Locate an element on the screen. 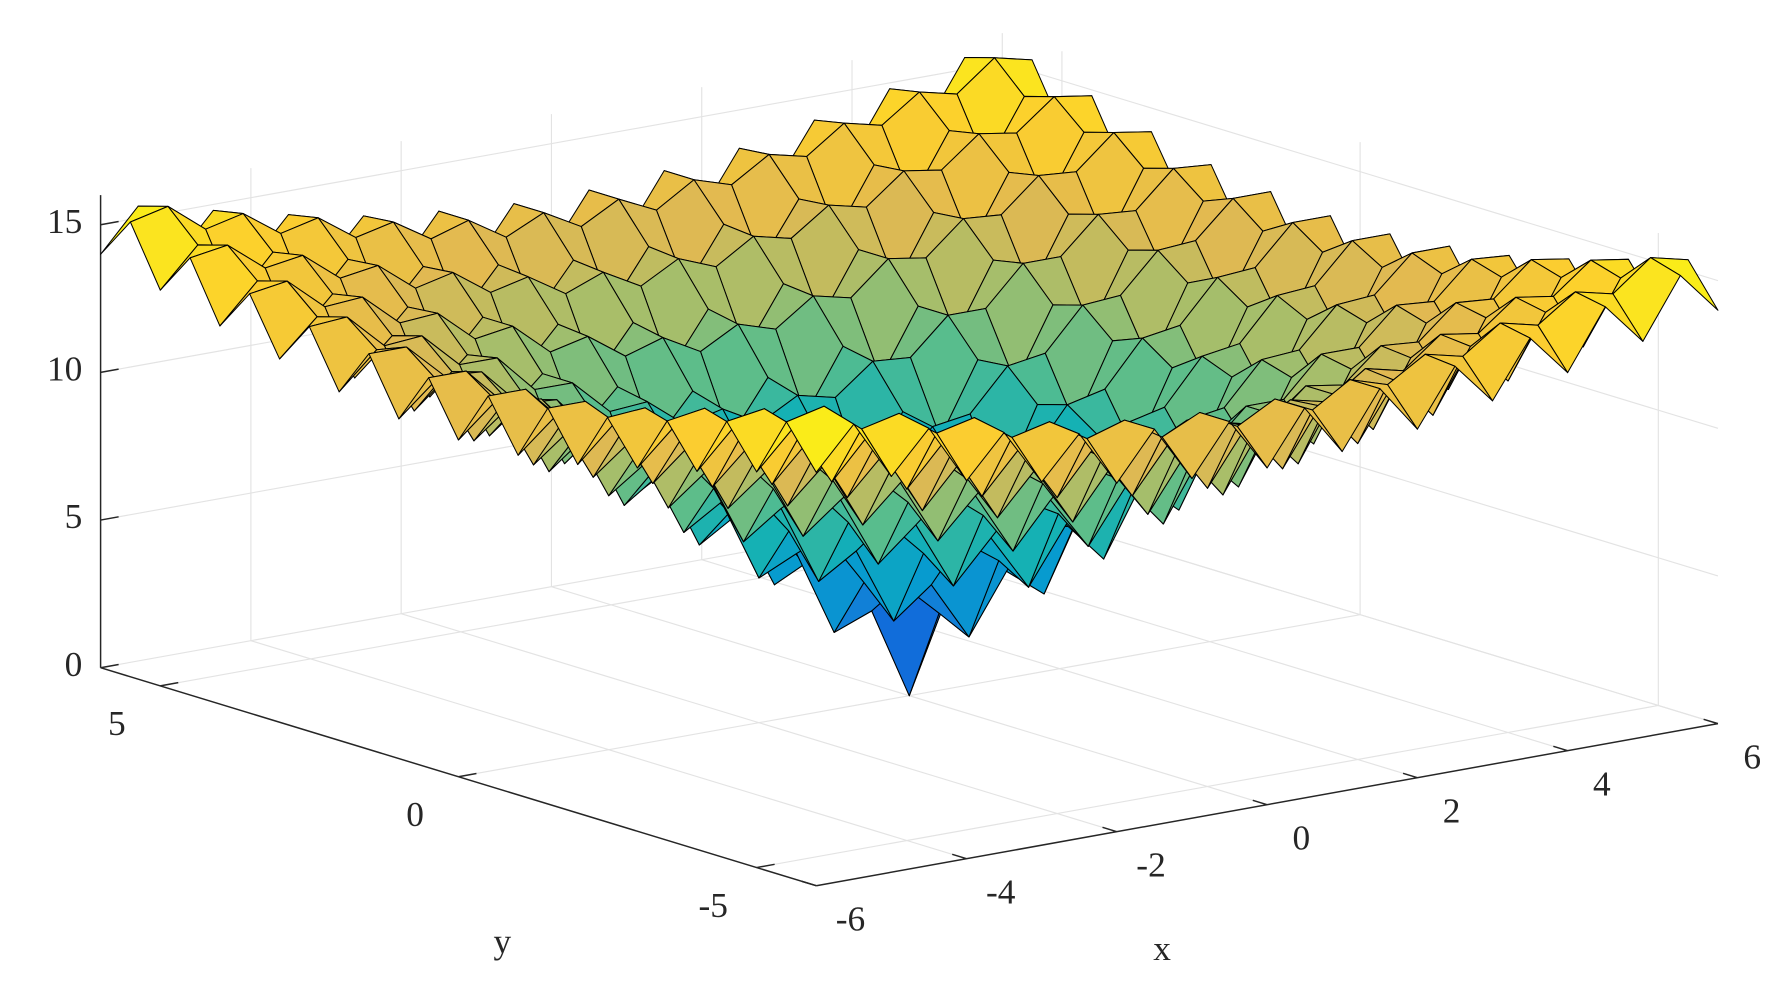  x-tick-label: 6 is located at coordinates (1752, 756).